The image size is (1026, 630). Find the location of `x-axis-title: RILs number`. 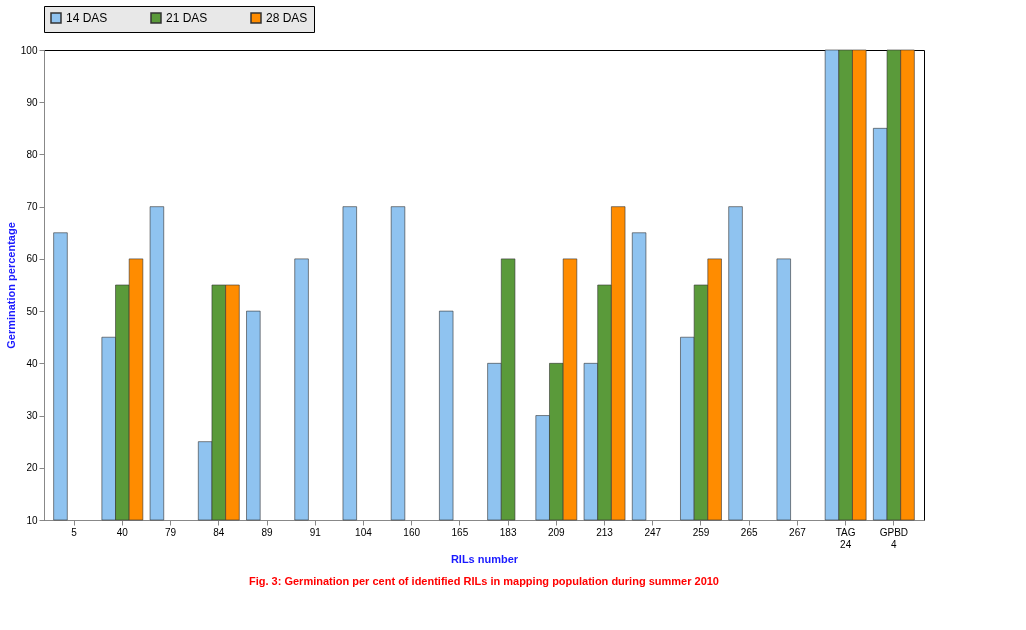

x-axis-title: RILs number is located at coordinates (484, 558).